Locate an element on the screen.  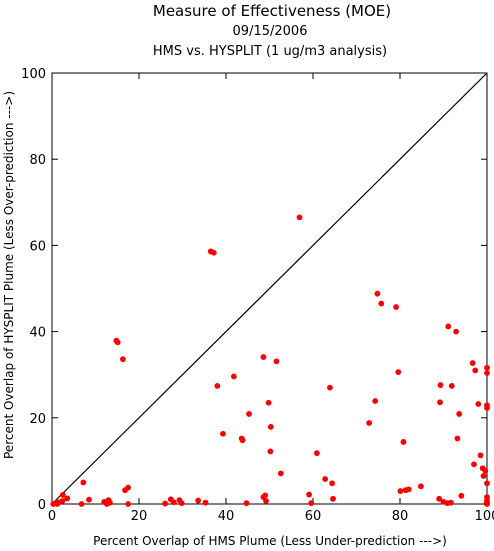
y-tick-label: 0 is located at coordinates (42, 505).